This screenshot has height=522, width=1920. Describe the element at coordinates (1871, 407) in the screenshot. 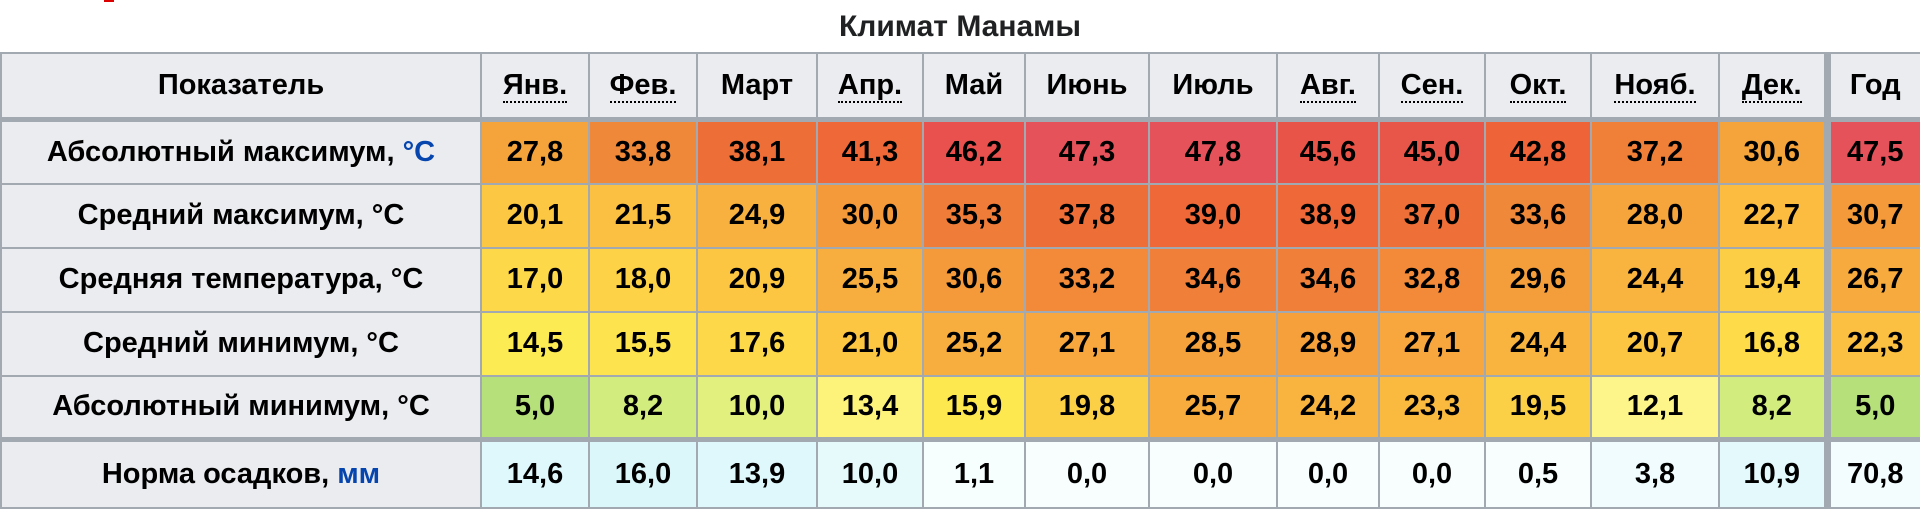

I see `year-value-cell: 5,0` at that location.